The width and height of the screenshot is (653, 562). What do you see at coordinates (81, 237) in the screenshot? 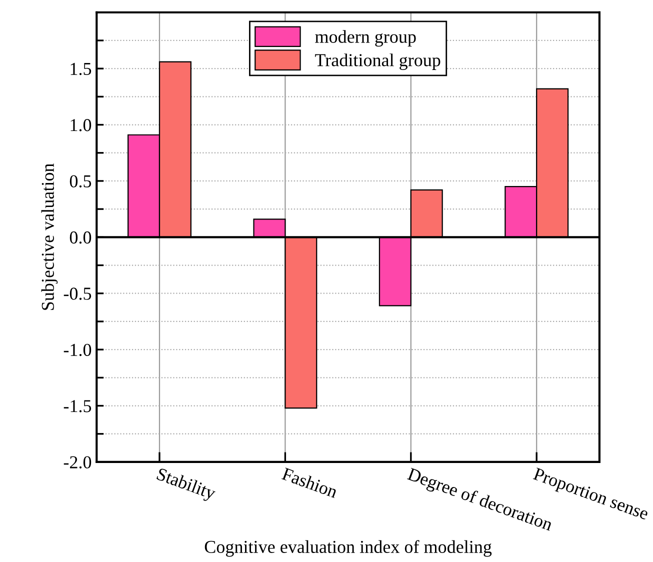
I see `y-tick-label: 0.0` at bounding box center [81, 237].